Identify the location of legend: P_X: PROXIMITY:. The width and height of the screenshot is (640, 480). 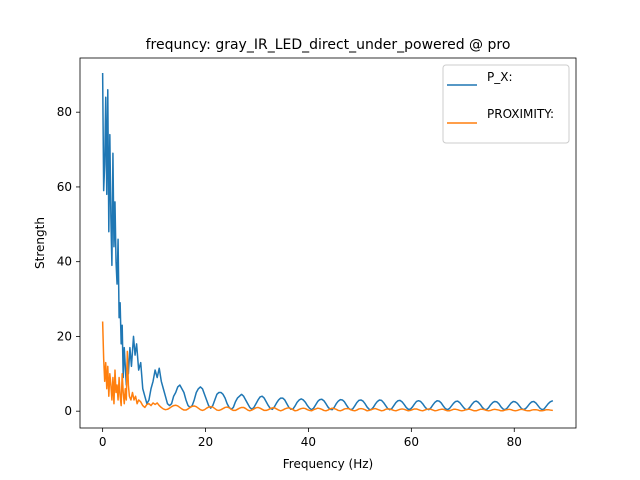
(506, 104).